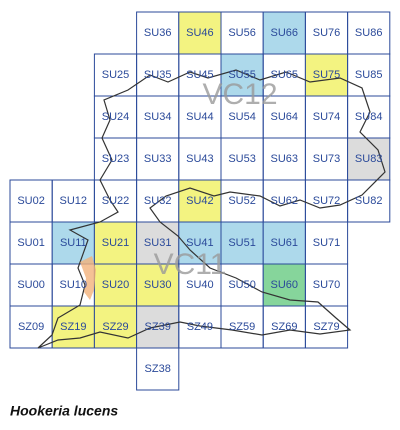 This screenshot has width=400, height=430. I want to click on cell-label: SU60, so click(285, 285).